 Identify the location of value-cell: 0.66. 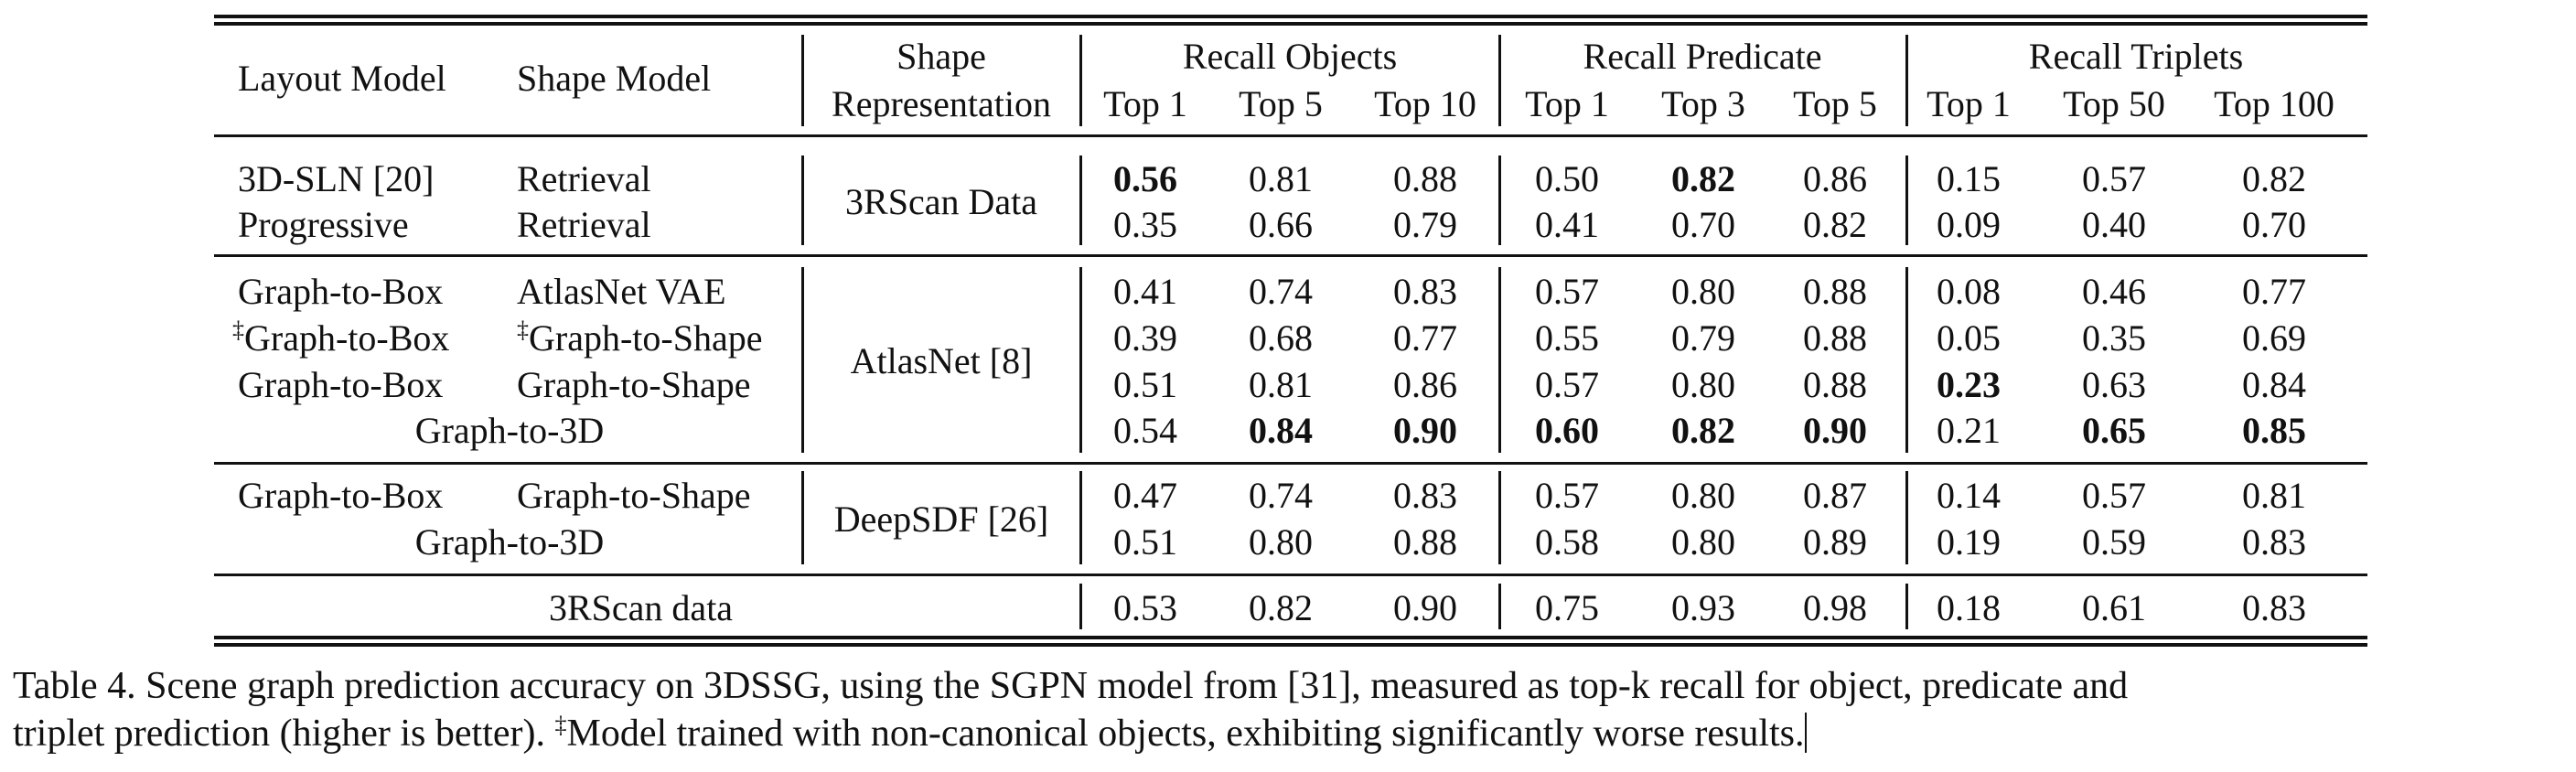
(1281, 225).